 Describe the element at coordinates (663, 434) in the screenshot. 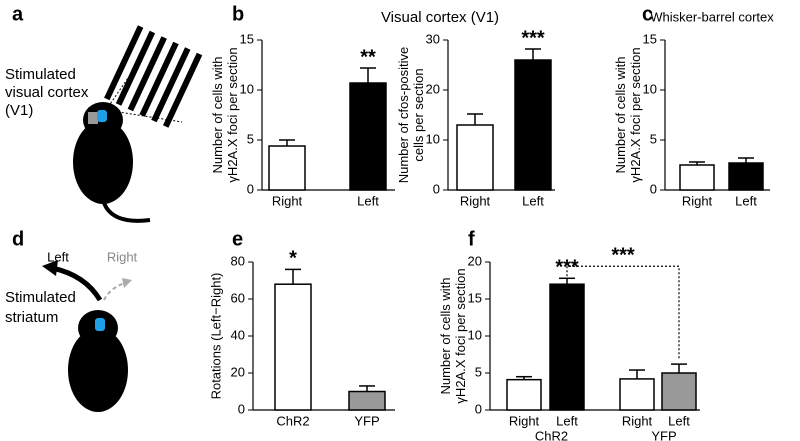

I see `group-label: YFP` at that location.